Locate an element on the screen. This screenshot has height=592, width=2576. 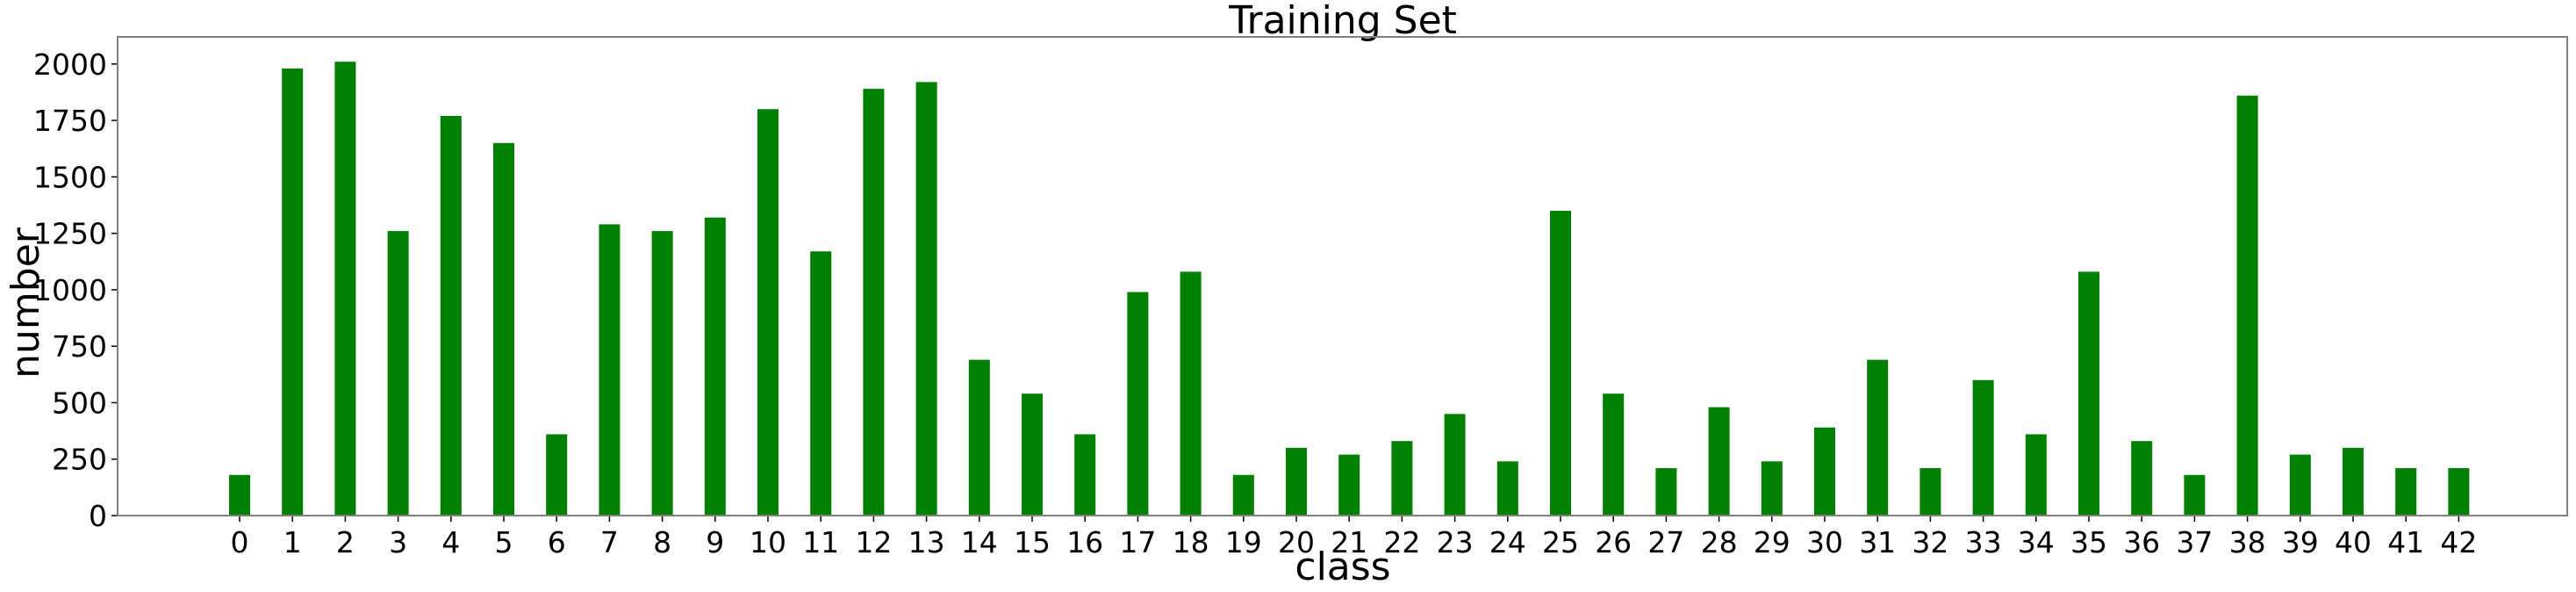
y-tick-label: 1000 is located at coordinates (70, 290).